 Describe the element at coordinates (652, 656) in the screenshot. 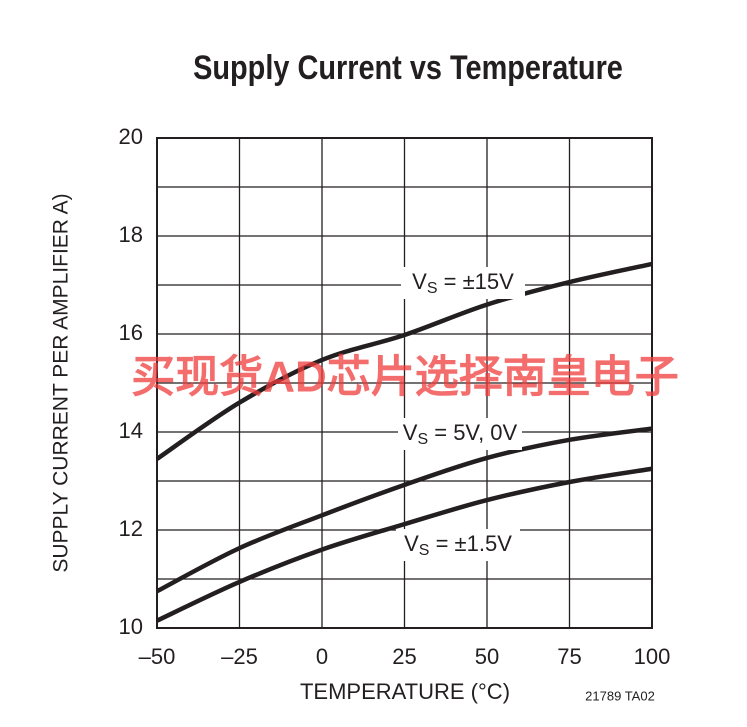

I see `x-tick-label: 100` at that location.